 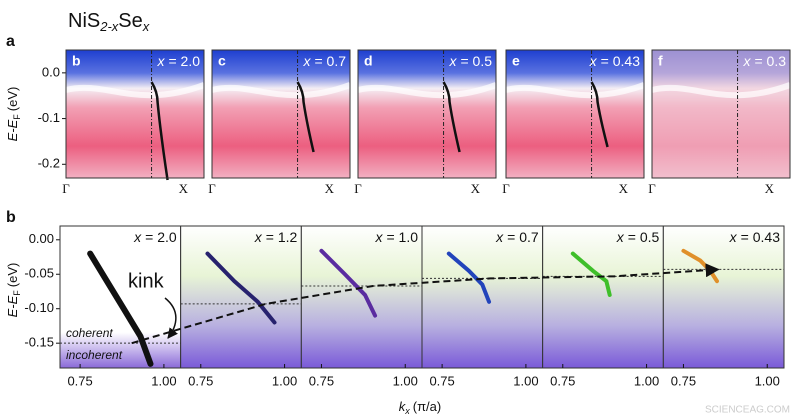 What do you see at coordinates (10, 41) in the screenshot?
I see `panel-label: a` at bounding box center [10, 41].